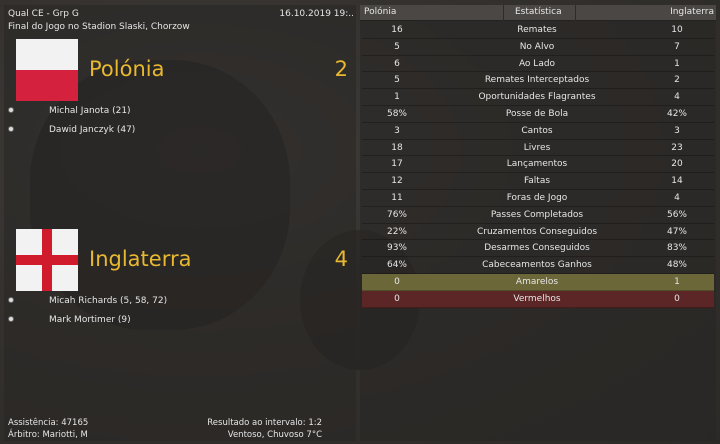  Describe the element at coordinates (397, 130) in the screenshot. I see `home-value: 3` at that location.